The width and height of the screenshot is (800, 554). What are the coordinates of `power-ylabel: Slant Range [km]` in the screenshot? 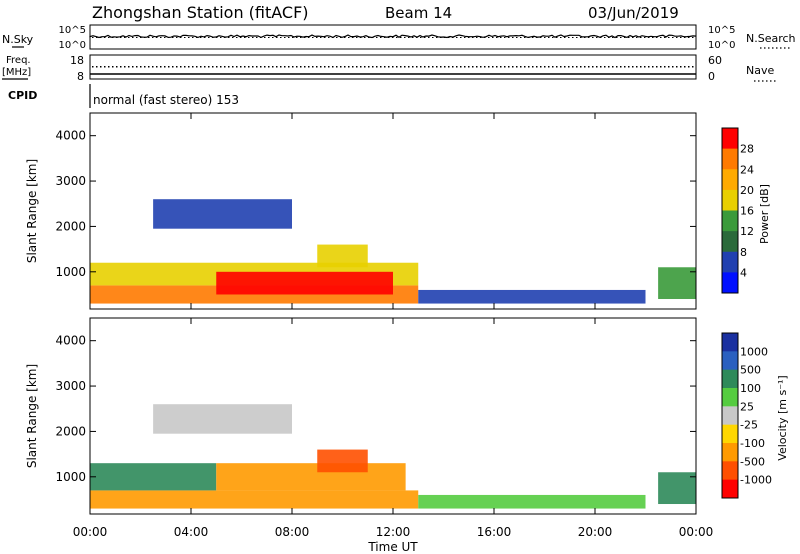 It's located at (32, 211).